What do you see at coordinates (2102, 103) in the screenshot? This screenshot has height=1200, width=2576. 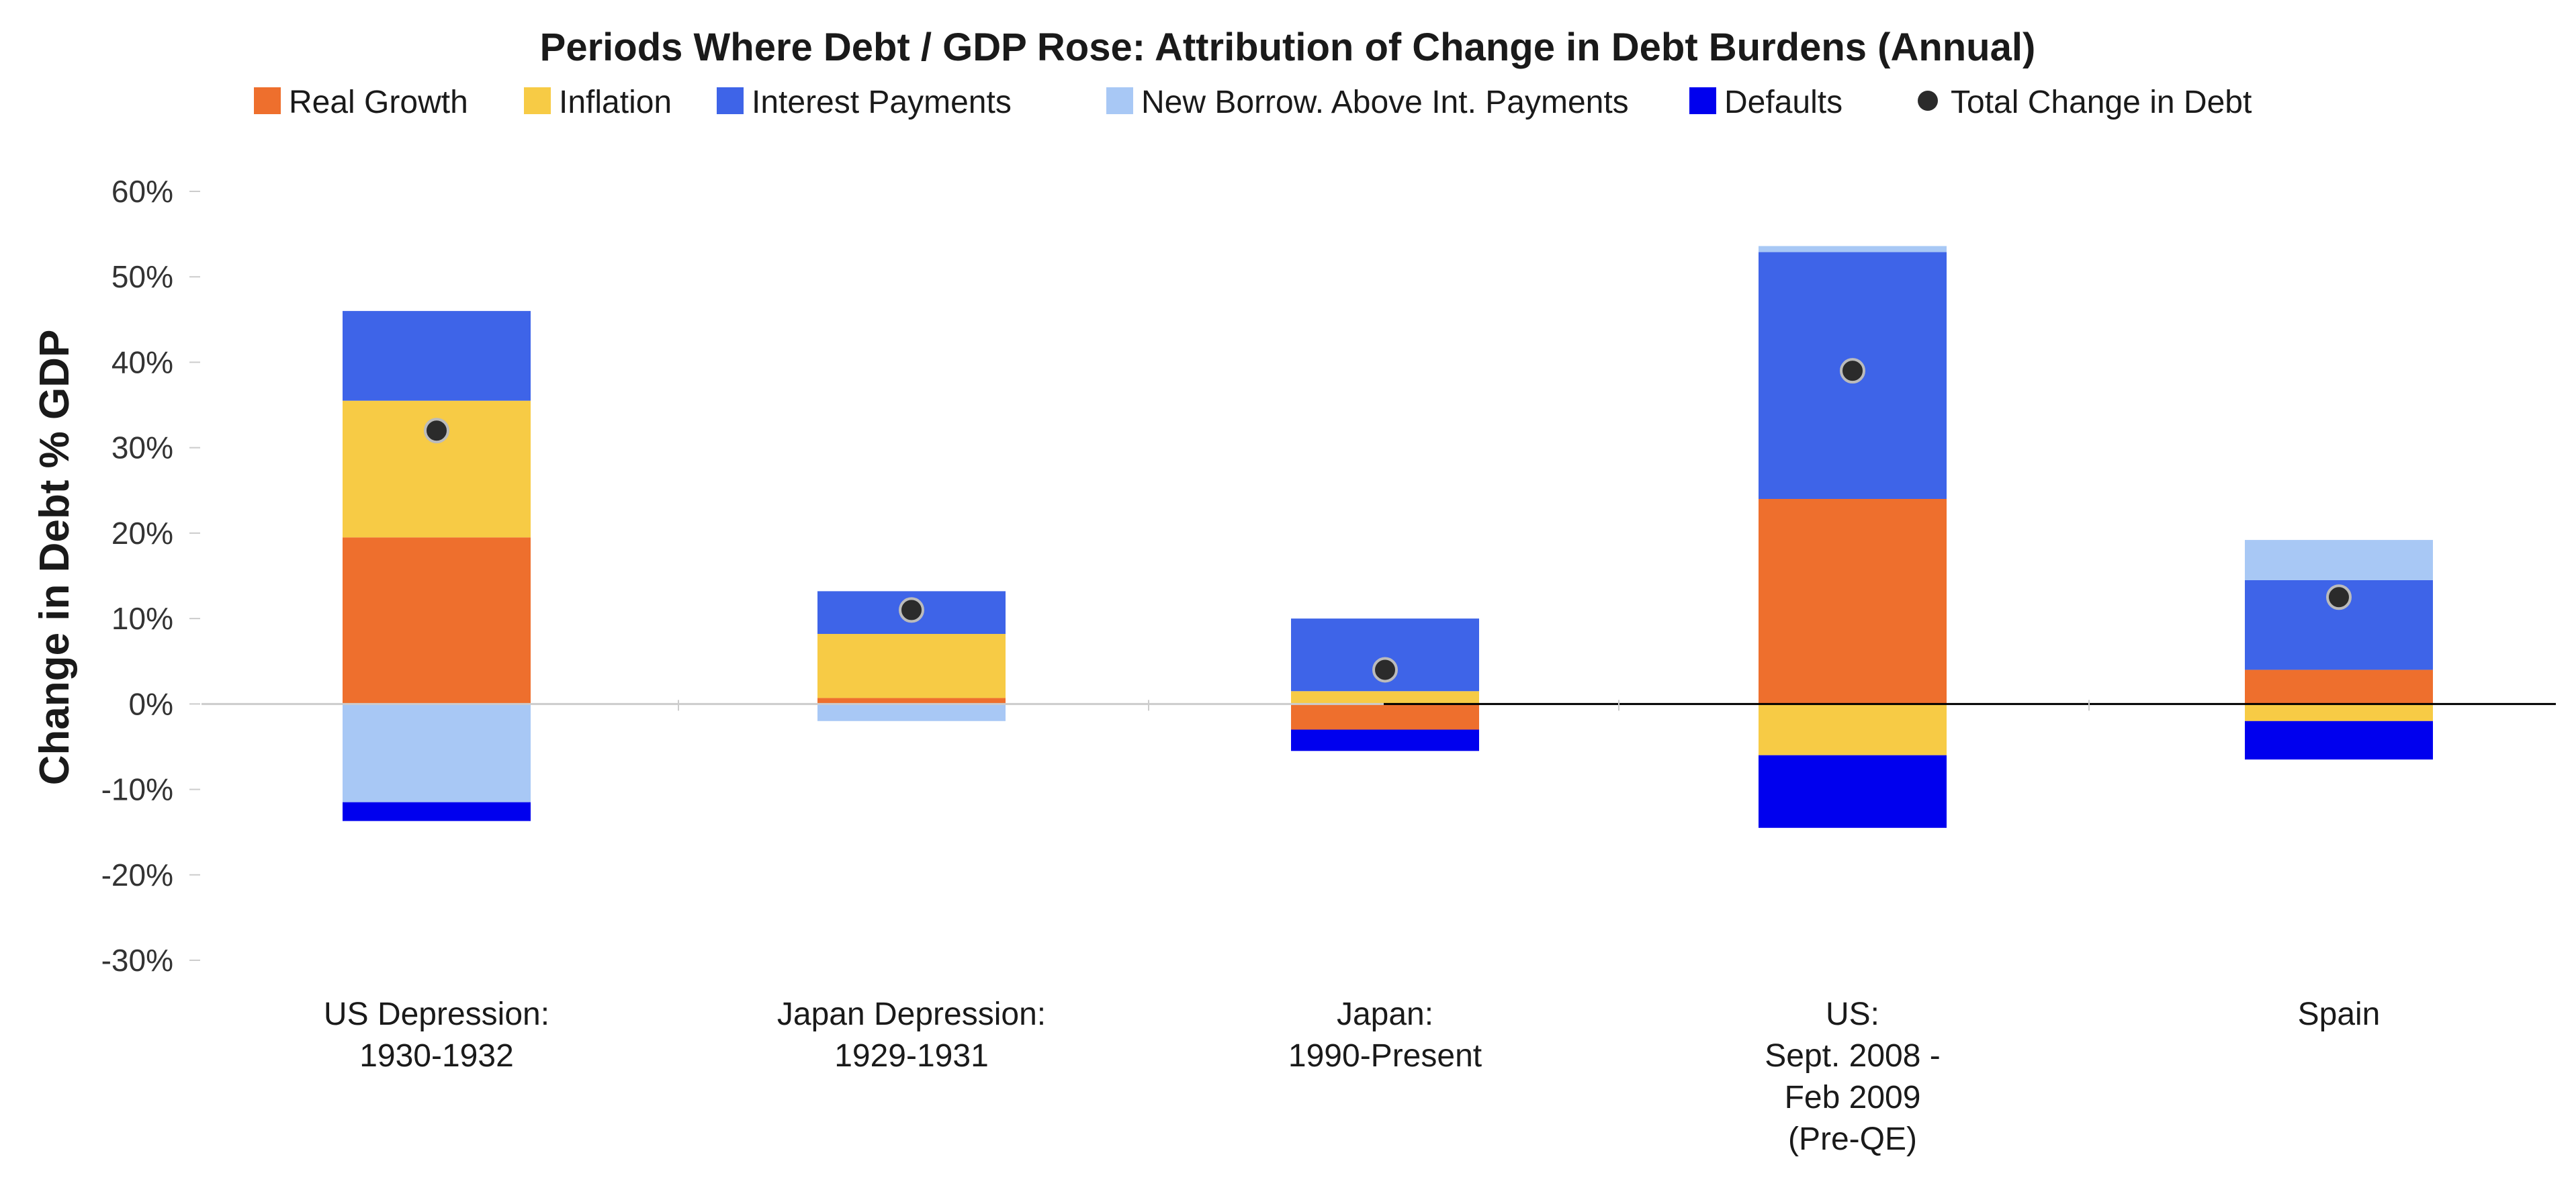 I see `legend-label-total-change: Total Change in Debt` at bounding box center [2102, 103].